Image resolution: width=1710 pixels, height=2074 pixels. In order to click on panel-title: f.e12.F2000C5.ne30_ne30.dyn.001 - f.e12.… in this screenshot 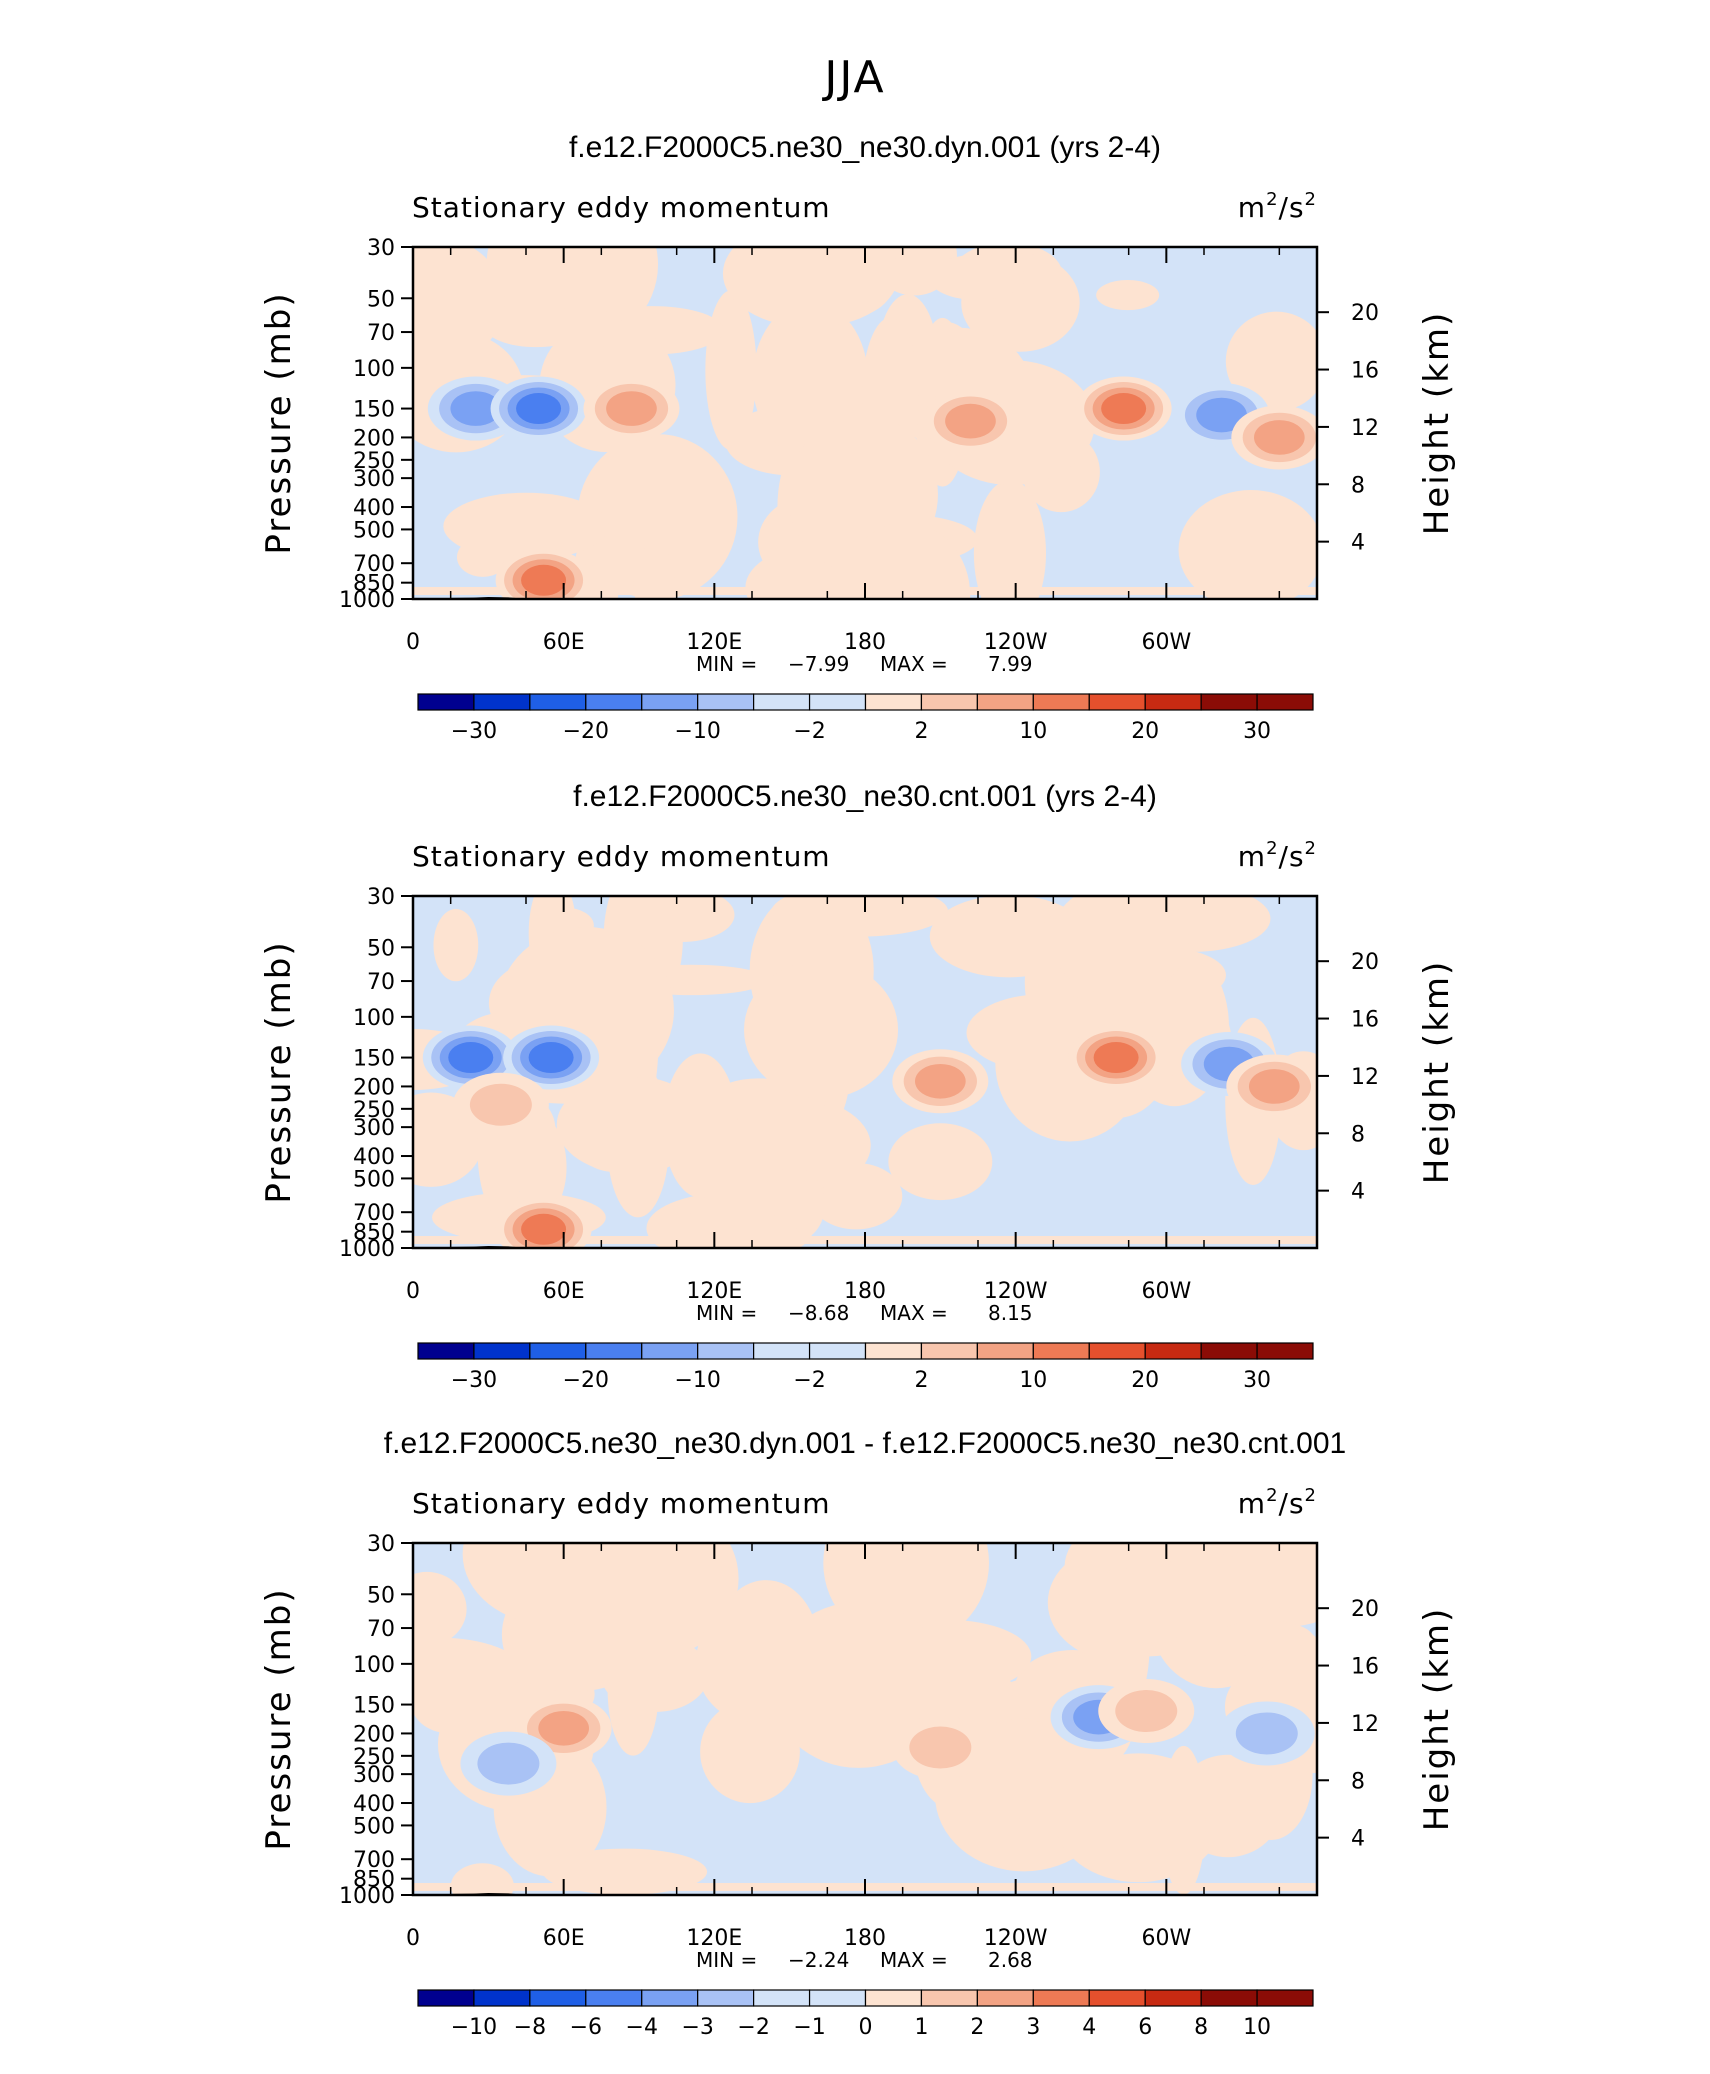, I will do `click(865, 1443)`.